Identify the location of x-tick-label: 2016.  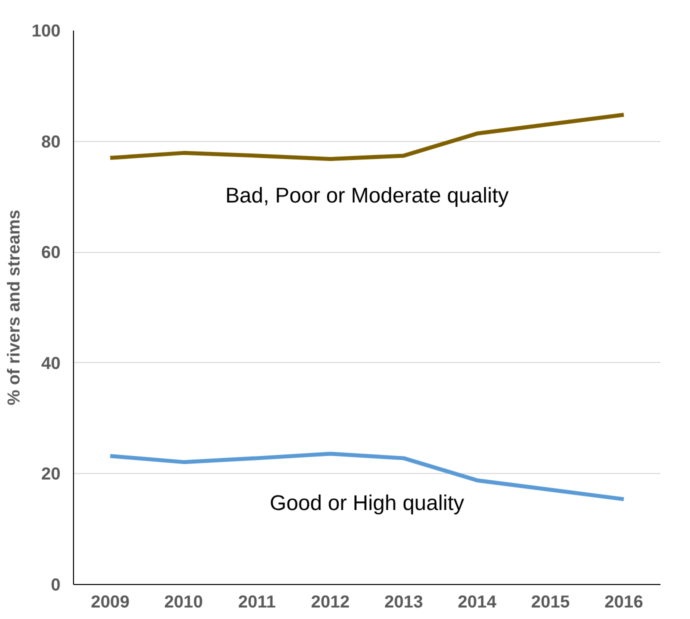
(624, 602).